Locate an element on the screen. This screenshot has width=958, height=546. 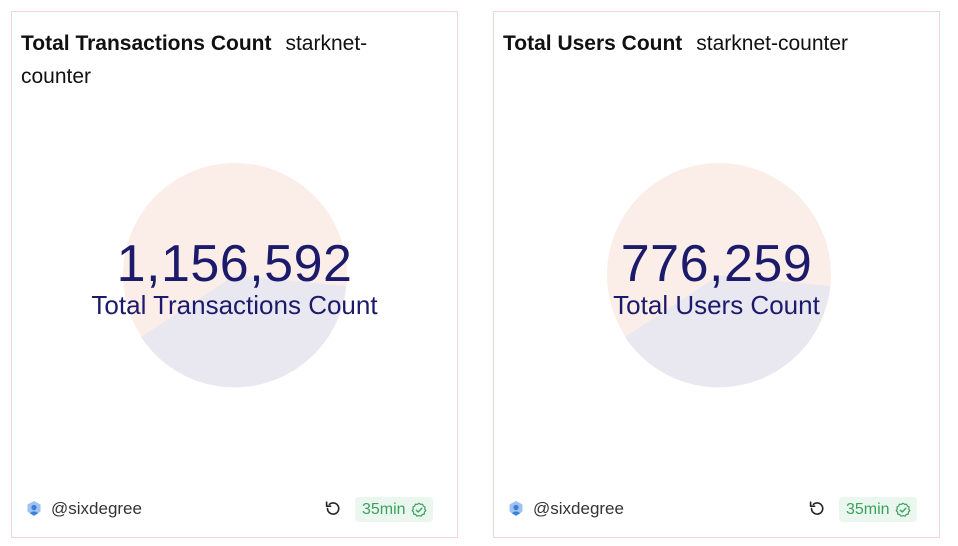
card-title: Total Users Count is located at coordinates (593, 43).